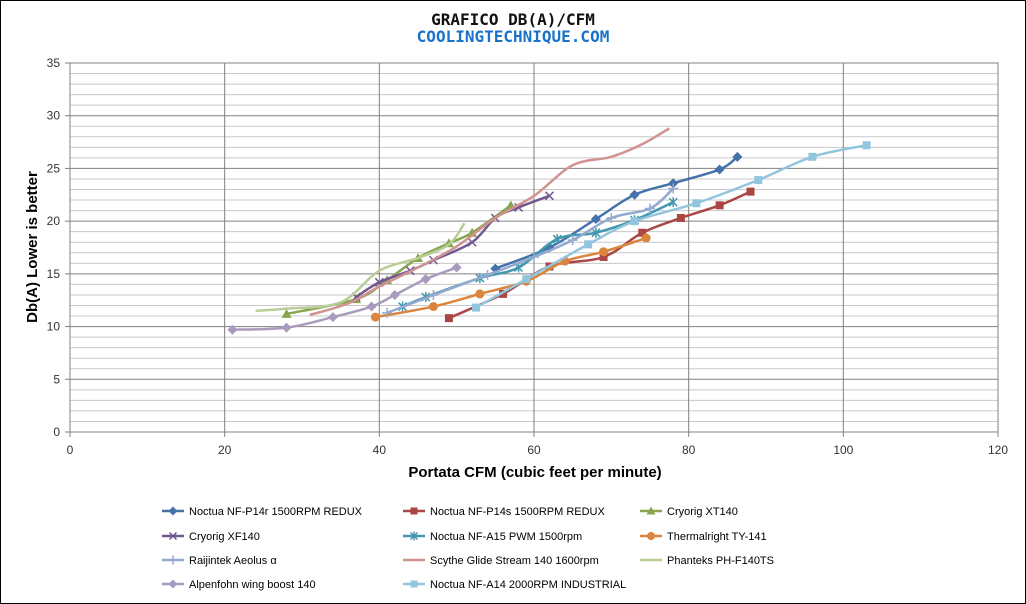  I want to click on legend-item: Noctua NF-P14s 1500RPM REDUX, so click(504, 512).